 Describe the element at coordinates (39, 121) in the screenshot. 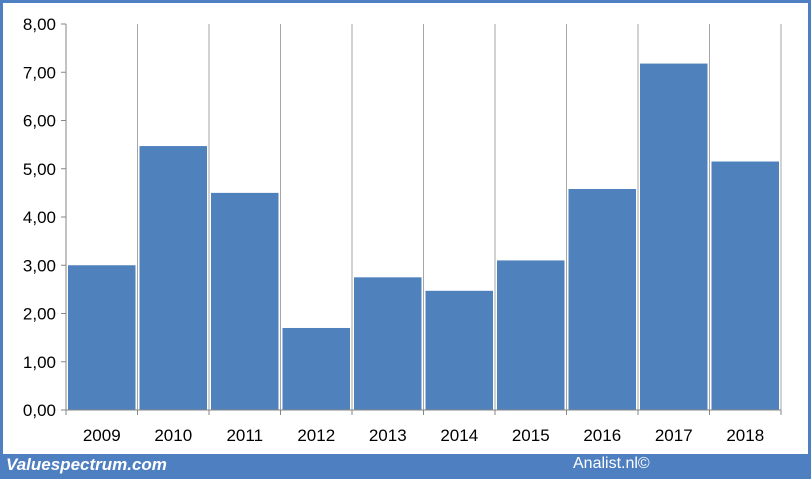

I see `y-tick-label: 6,00` at that location.